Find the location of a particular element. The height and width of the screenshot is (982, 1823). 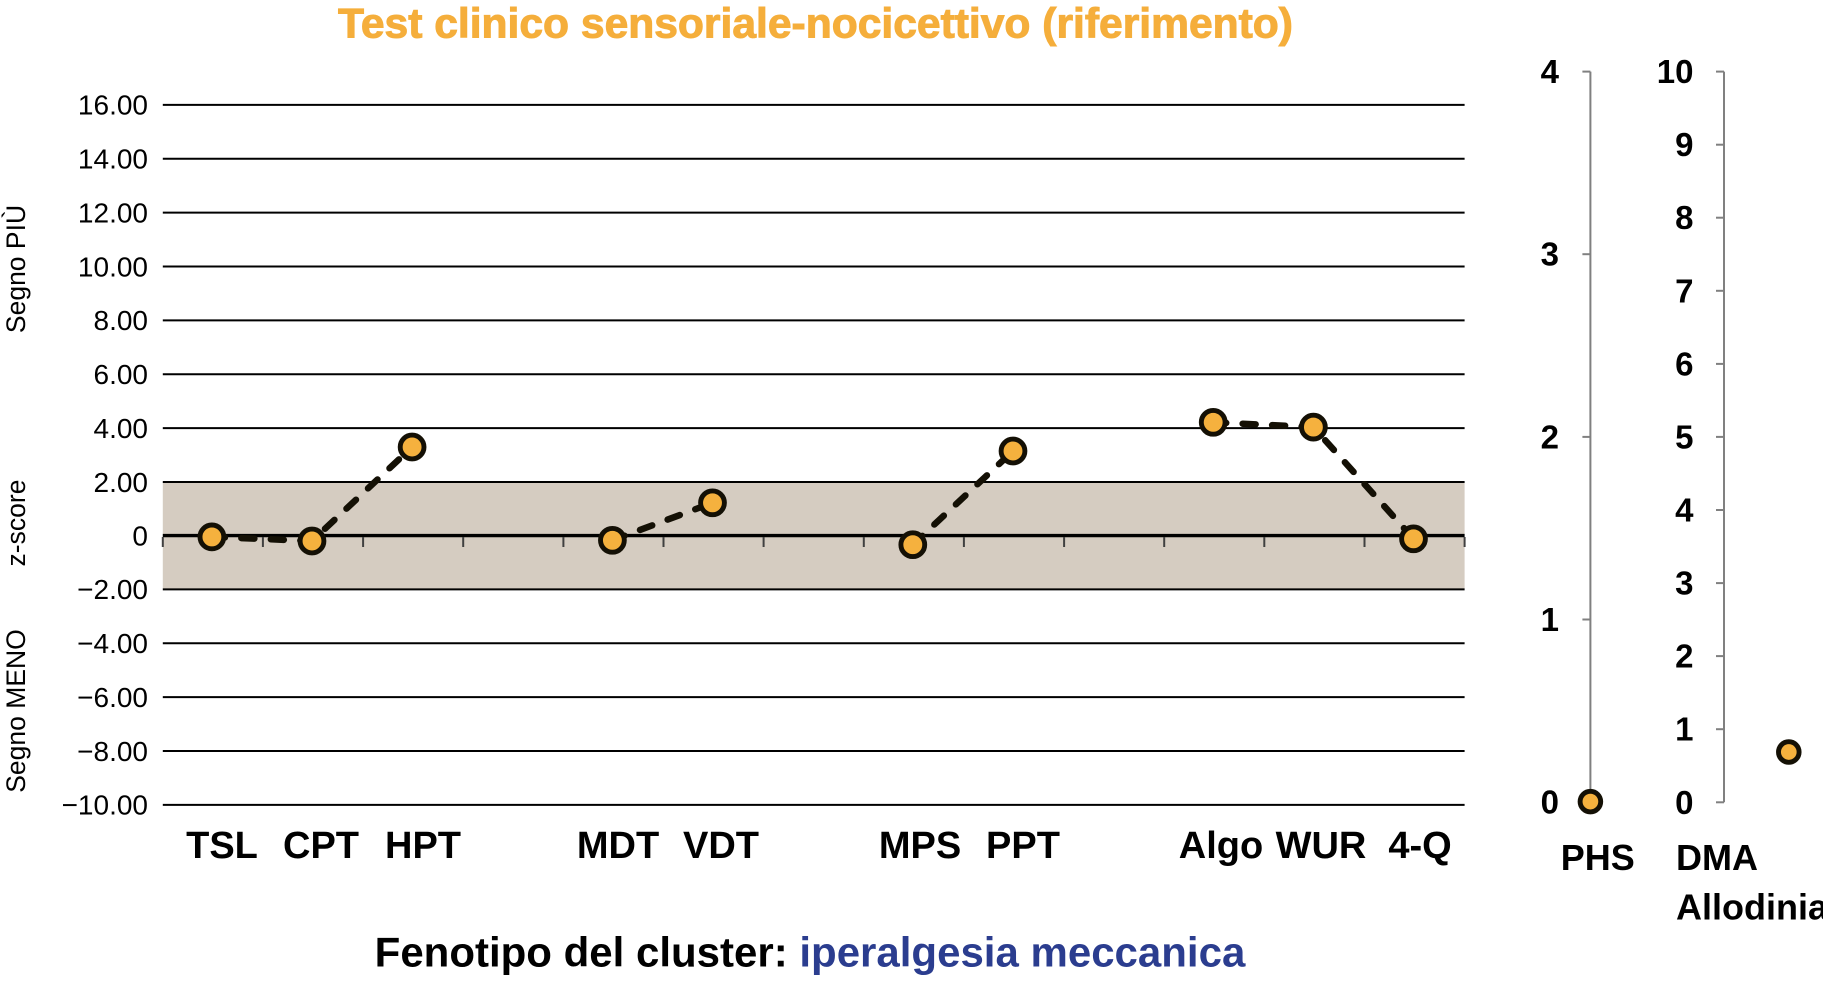

svg-text: CPT is located at coordinates (321, 846).